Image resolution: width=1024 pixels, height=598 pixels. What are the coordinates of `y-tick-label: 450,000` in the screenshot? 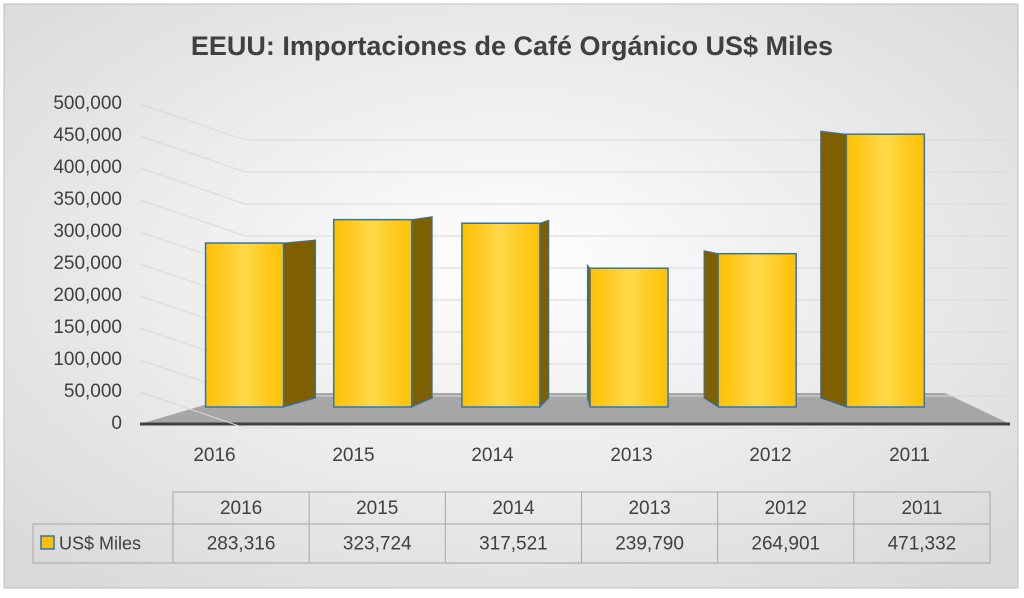 It's located at (87, 135).